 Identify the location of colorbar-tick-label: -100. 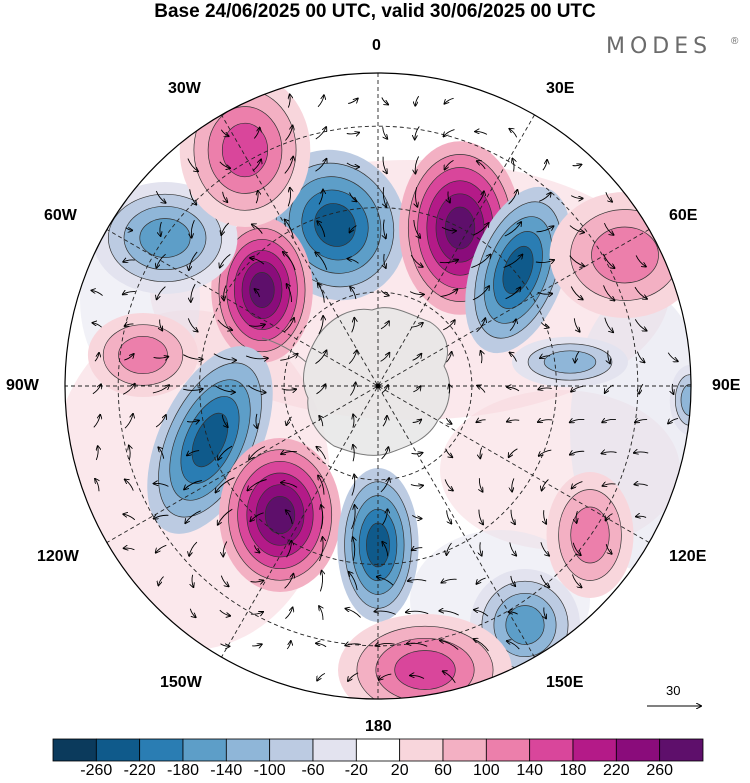
(269, 770).